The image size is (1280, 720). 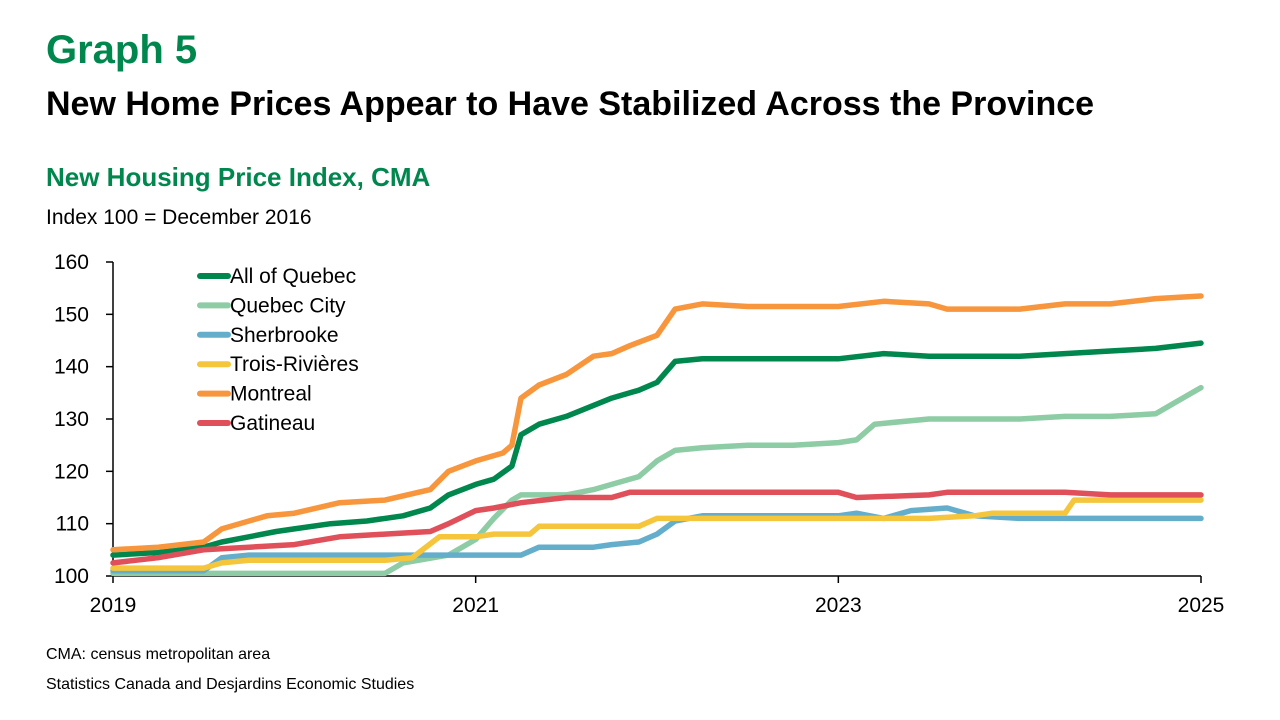 What do you see at coordinates (71, 314) in the screenshot?
I see `y-tick-label: 150` at bounding box center [71, 314].